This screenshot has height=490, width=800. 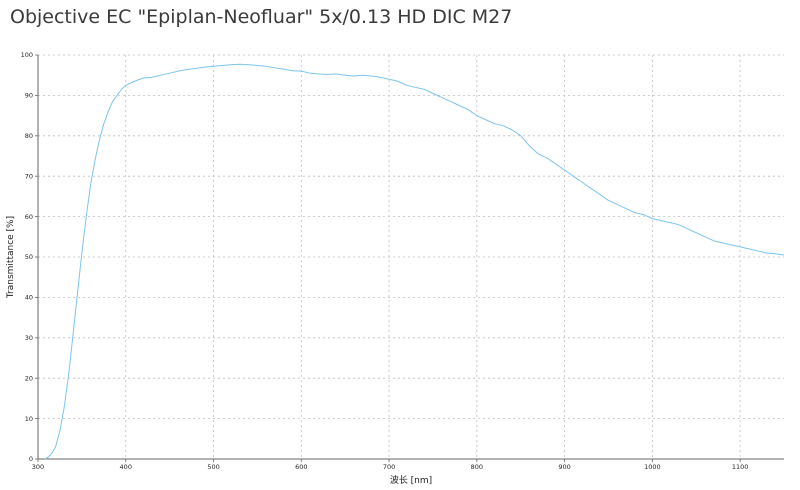 I want to click on y-tick-label: 10, so click(x=29, y=419).